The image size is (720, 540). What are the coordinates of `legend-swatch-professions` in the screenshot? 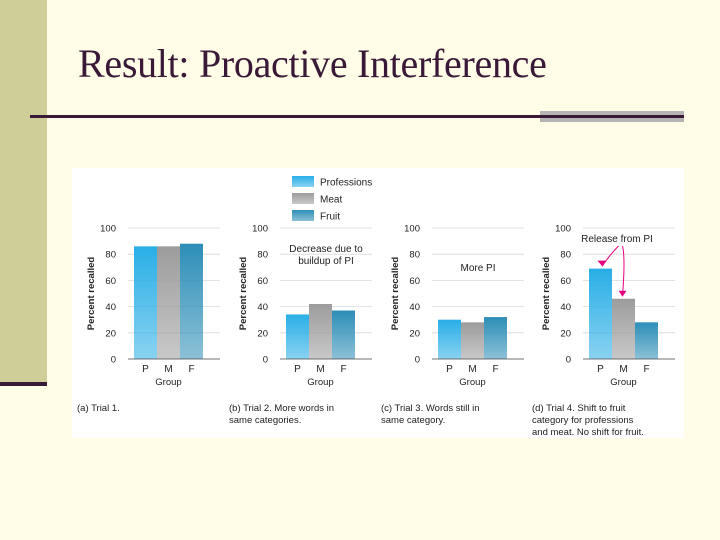 It's located at (303, 181).